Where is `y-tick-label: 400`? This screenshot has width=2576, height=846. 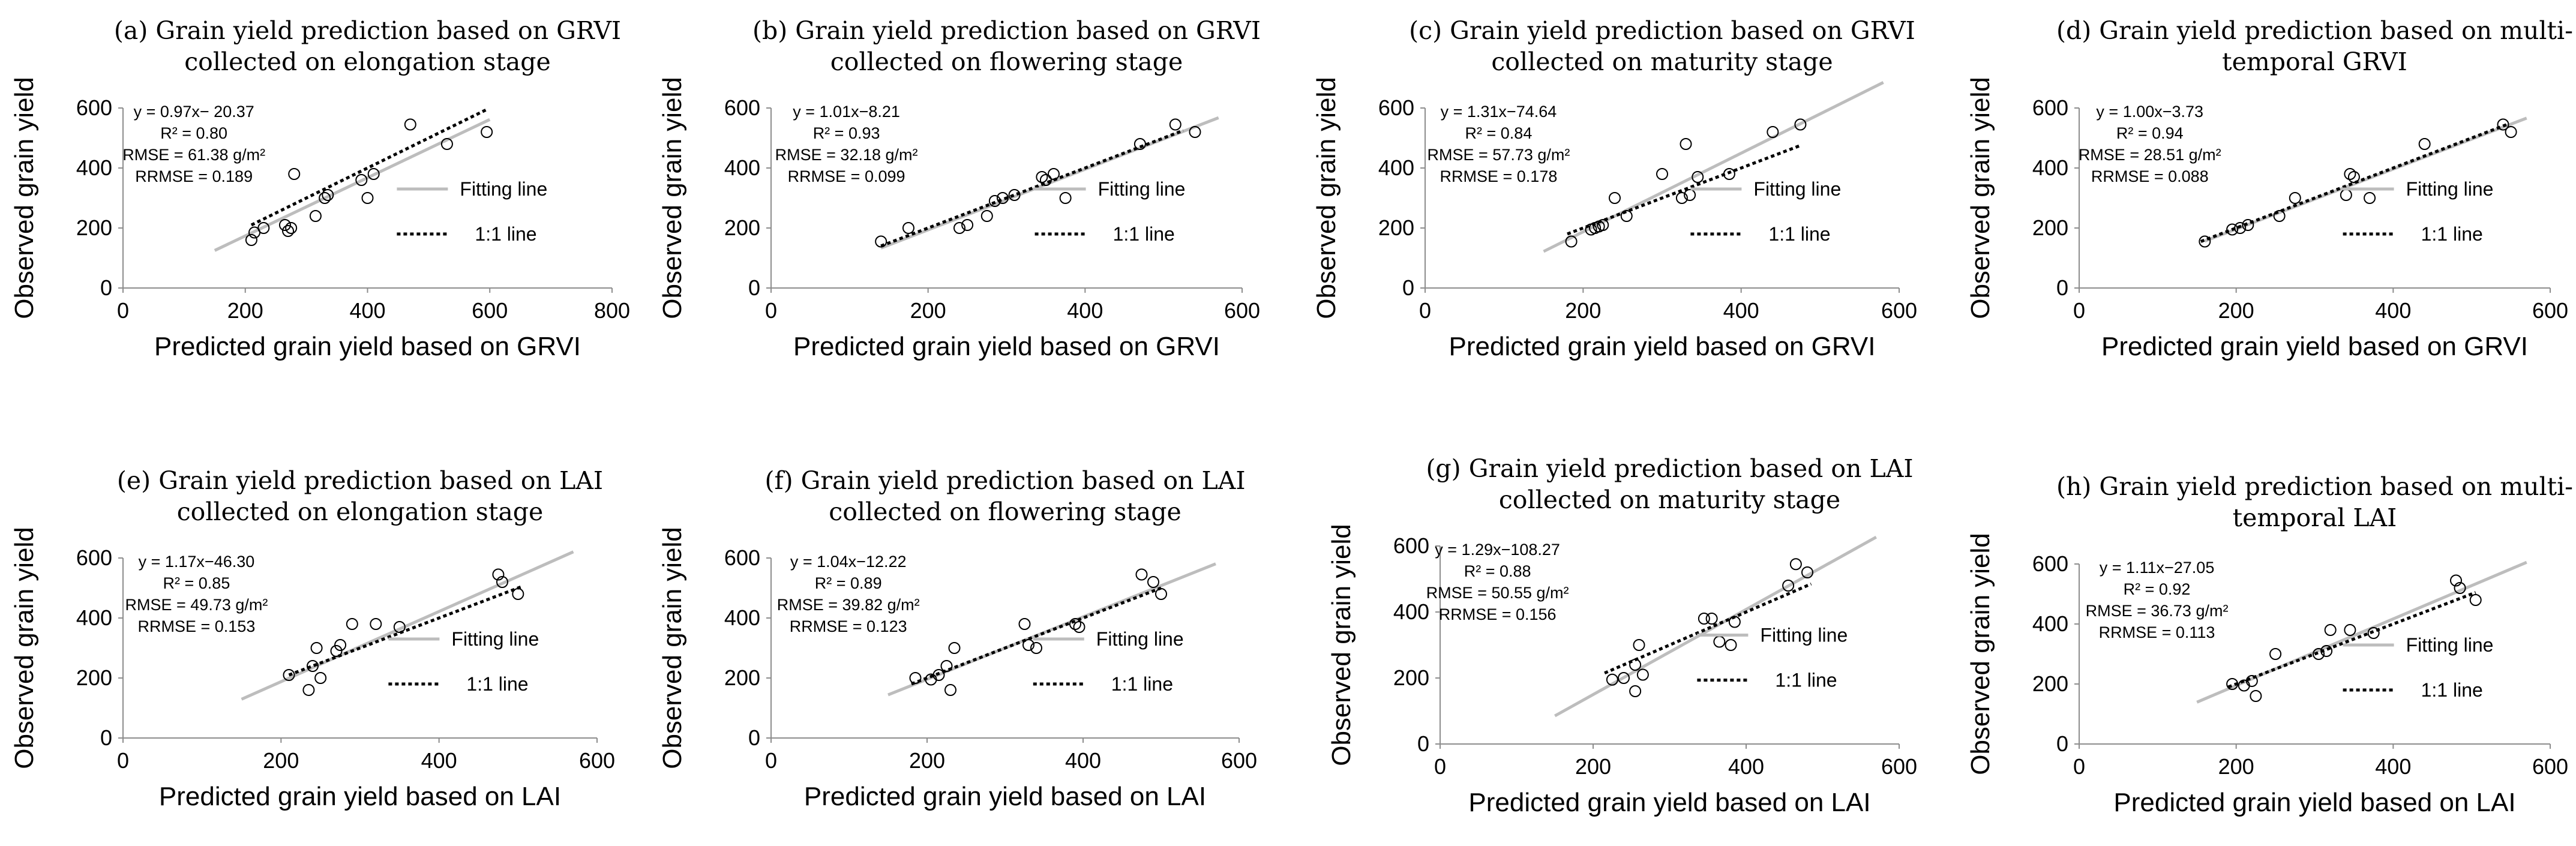 y-tick-label: 400 is located at coordinates (94, 167).